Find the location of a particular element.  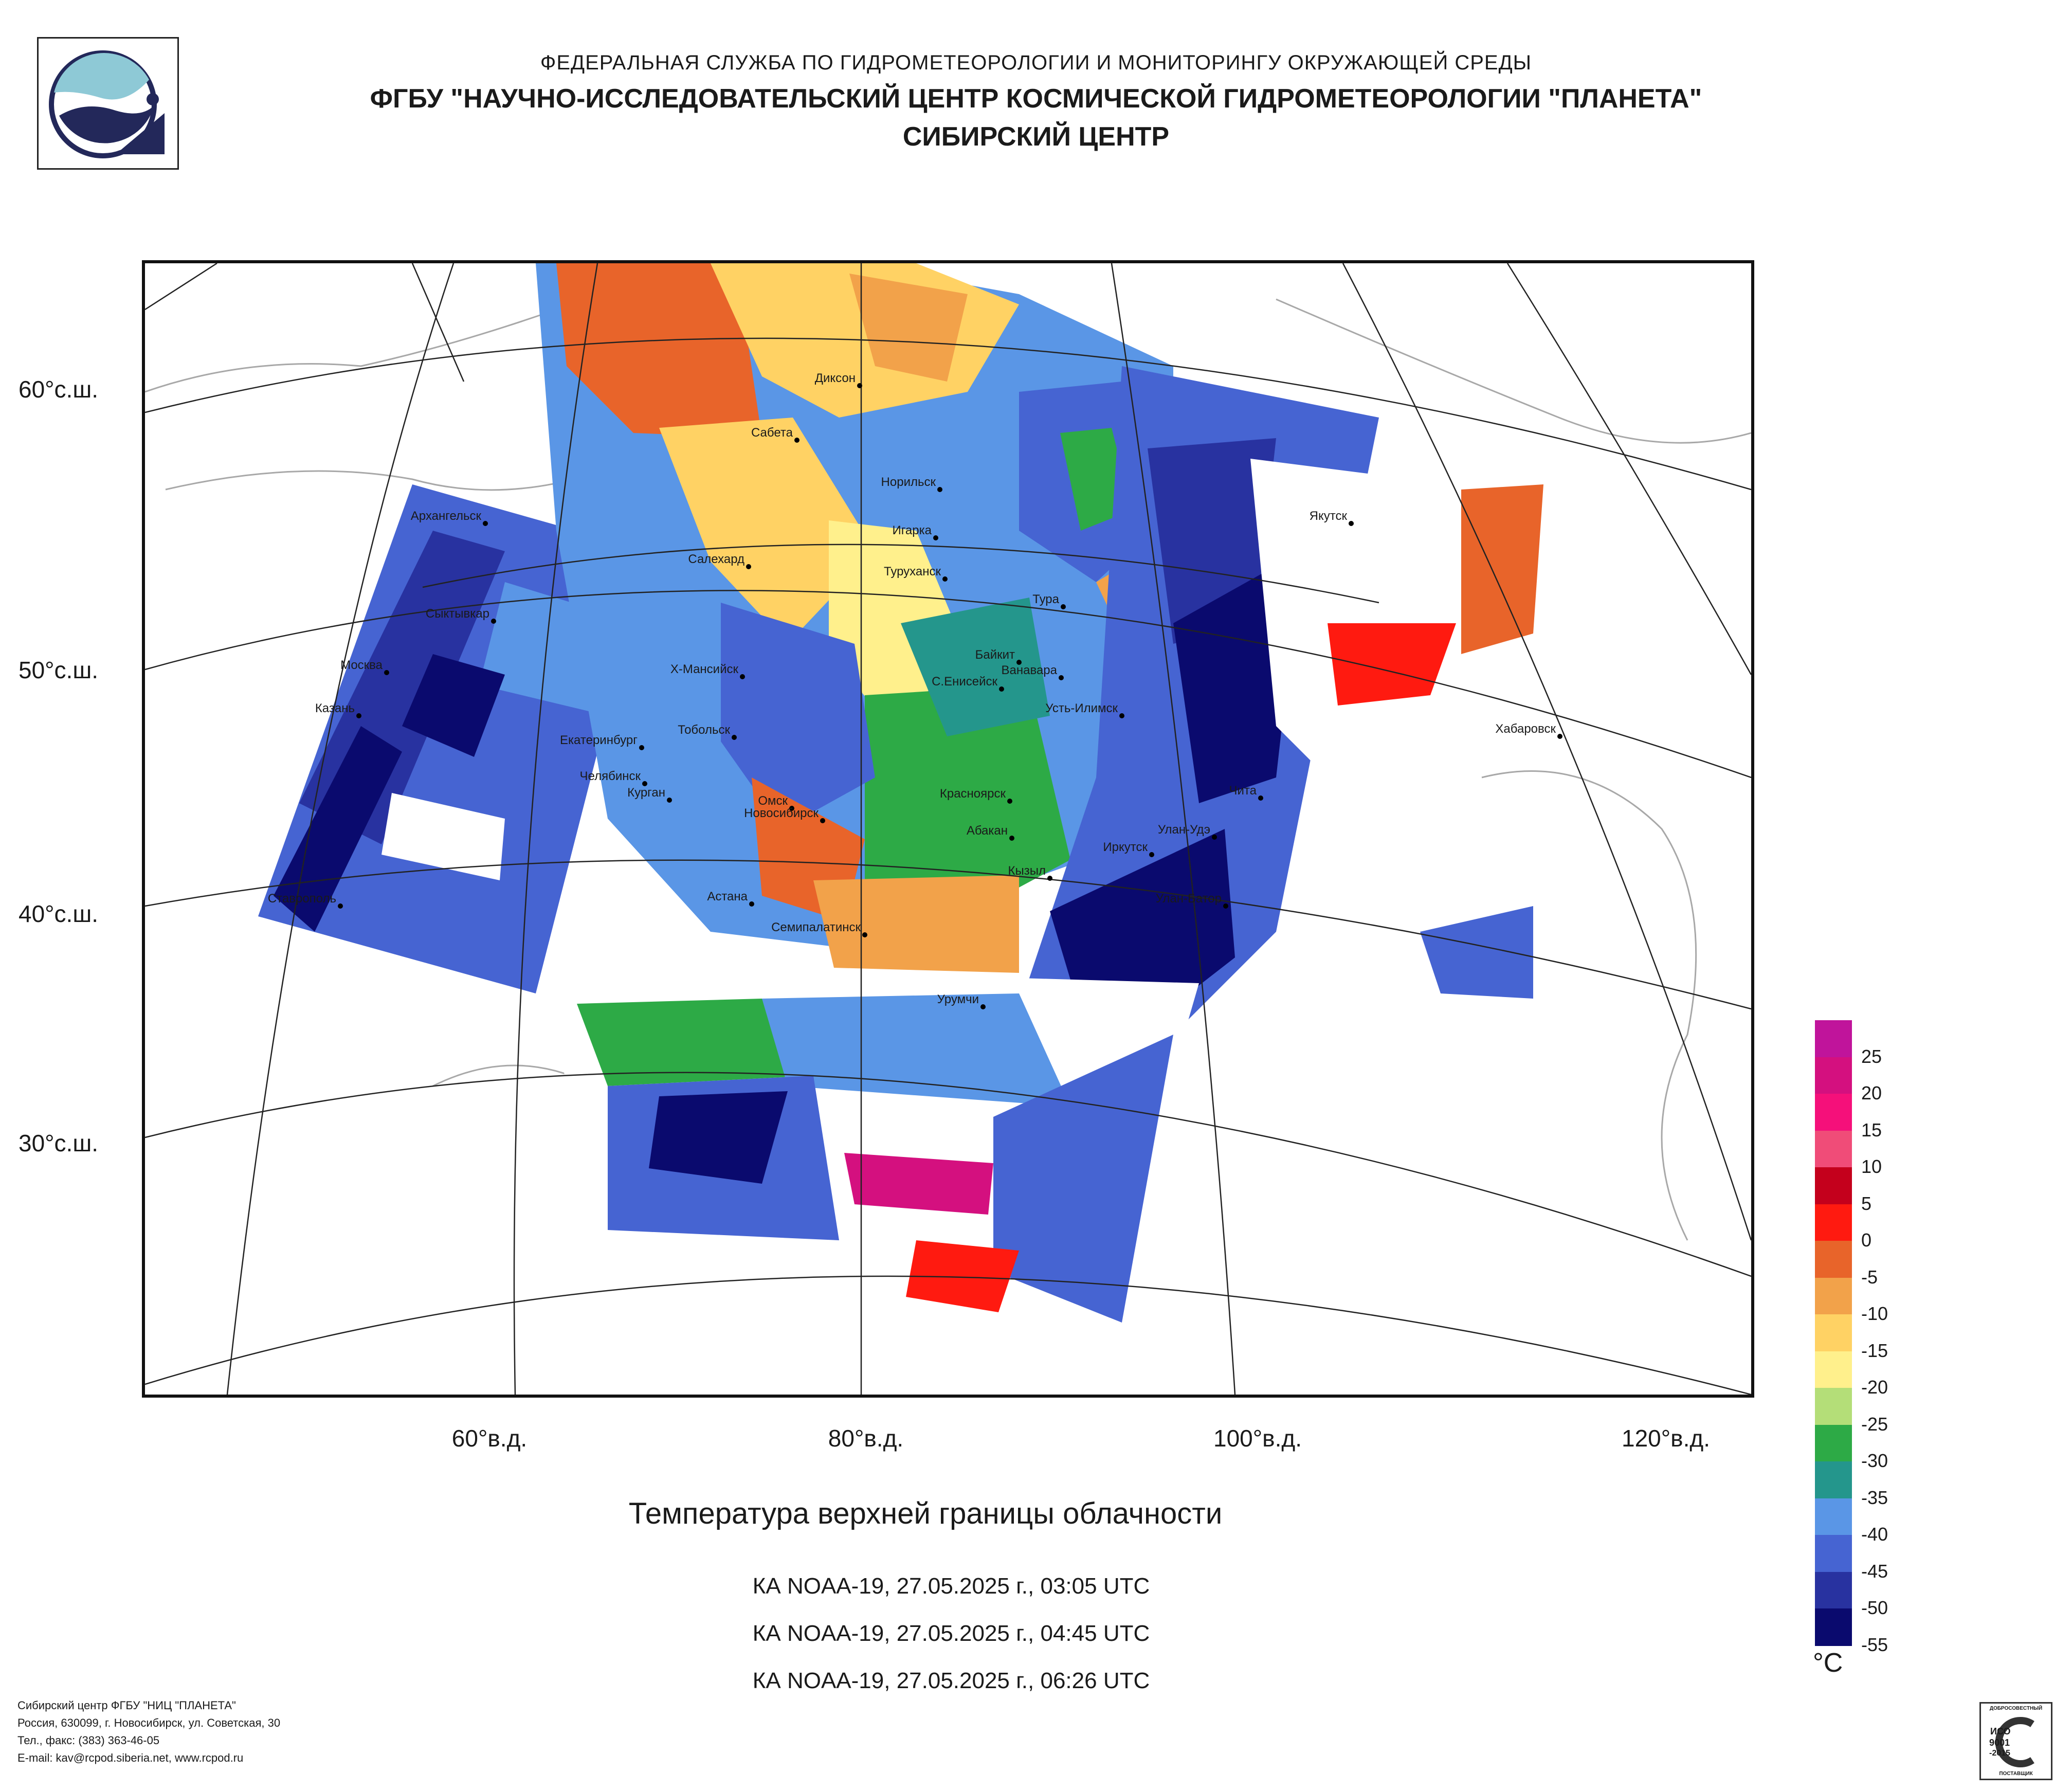

city-label: Абакан is located at coordinates (987, 831).